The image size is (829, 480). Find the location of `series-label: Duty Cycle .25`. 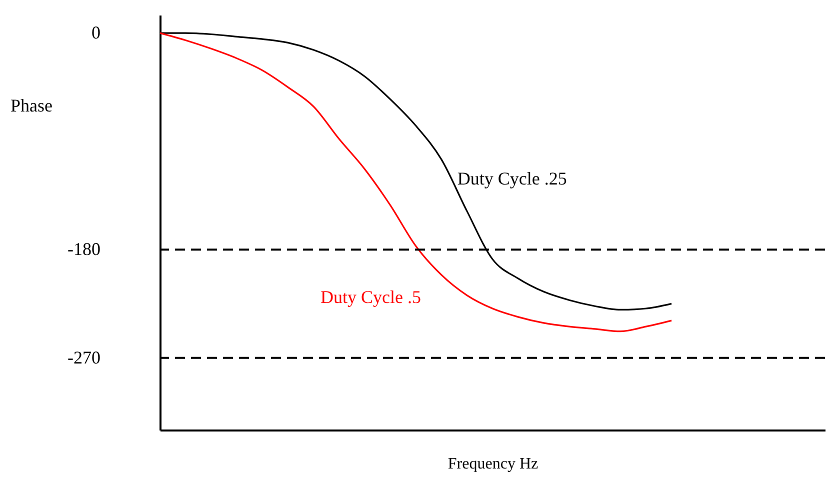

series-label: Duty Cycle .25 is located at coordinates (512, 178).